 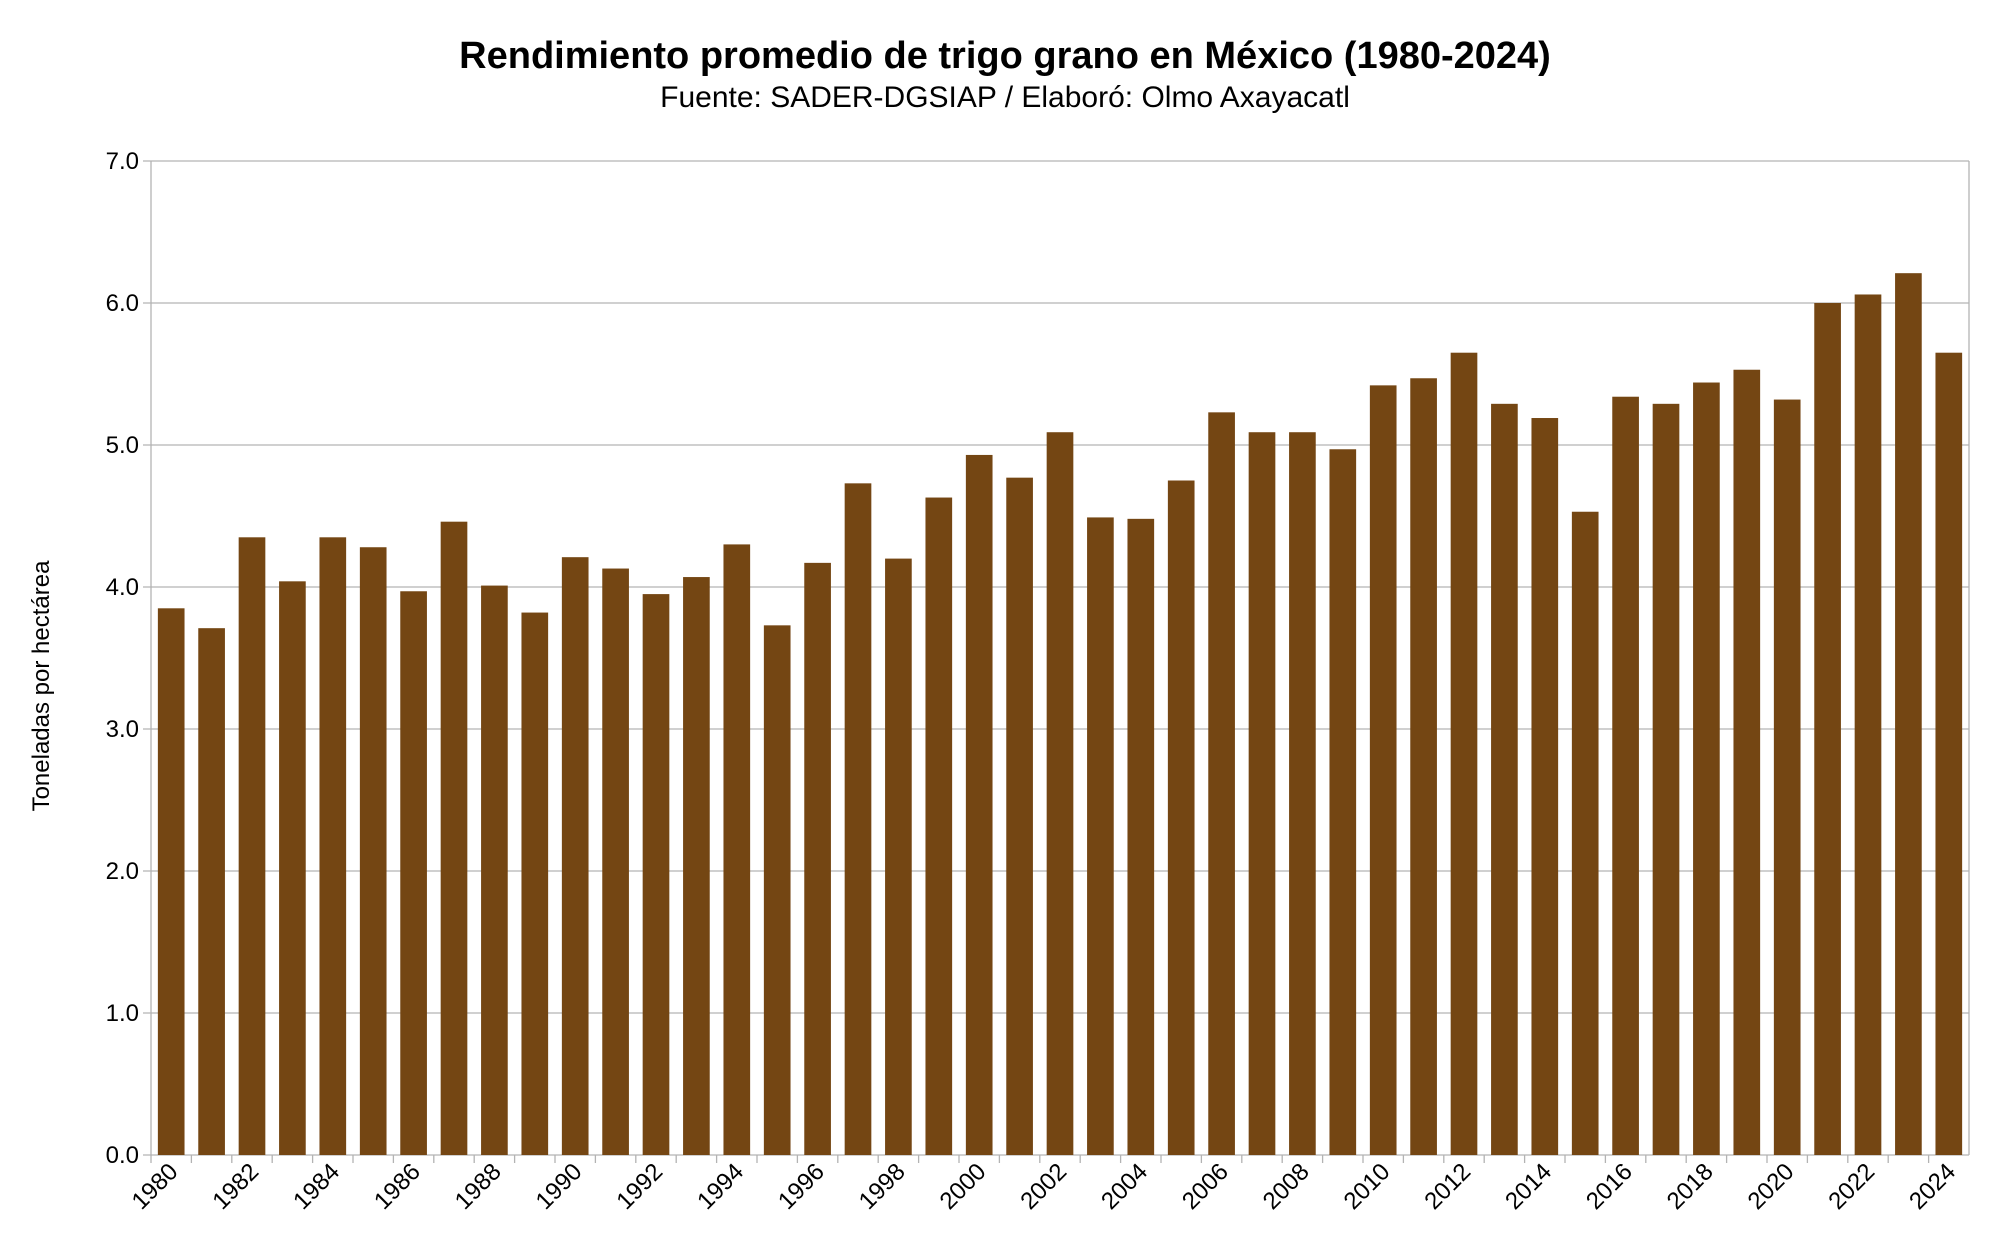 What do you see at coordinates (1141, 836) in the screenshot?
I see `bar-2004` at bounding box center [1141, 836].